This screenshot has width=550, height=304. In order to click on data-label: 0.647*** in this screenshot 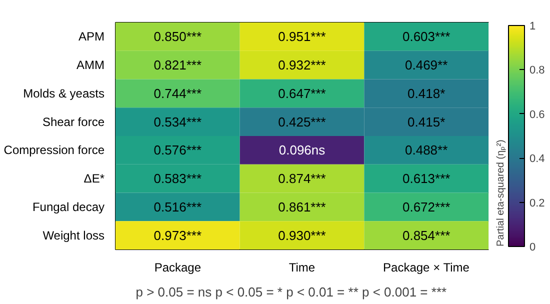, I will do `click(302, 93)`.